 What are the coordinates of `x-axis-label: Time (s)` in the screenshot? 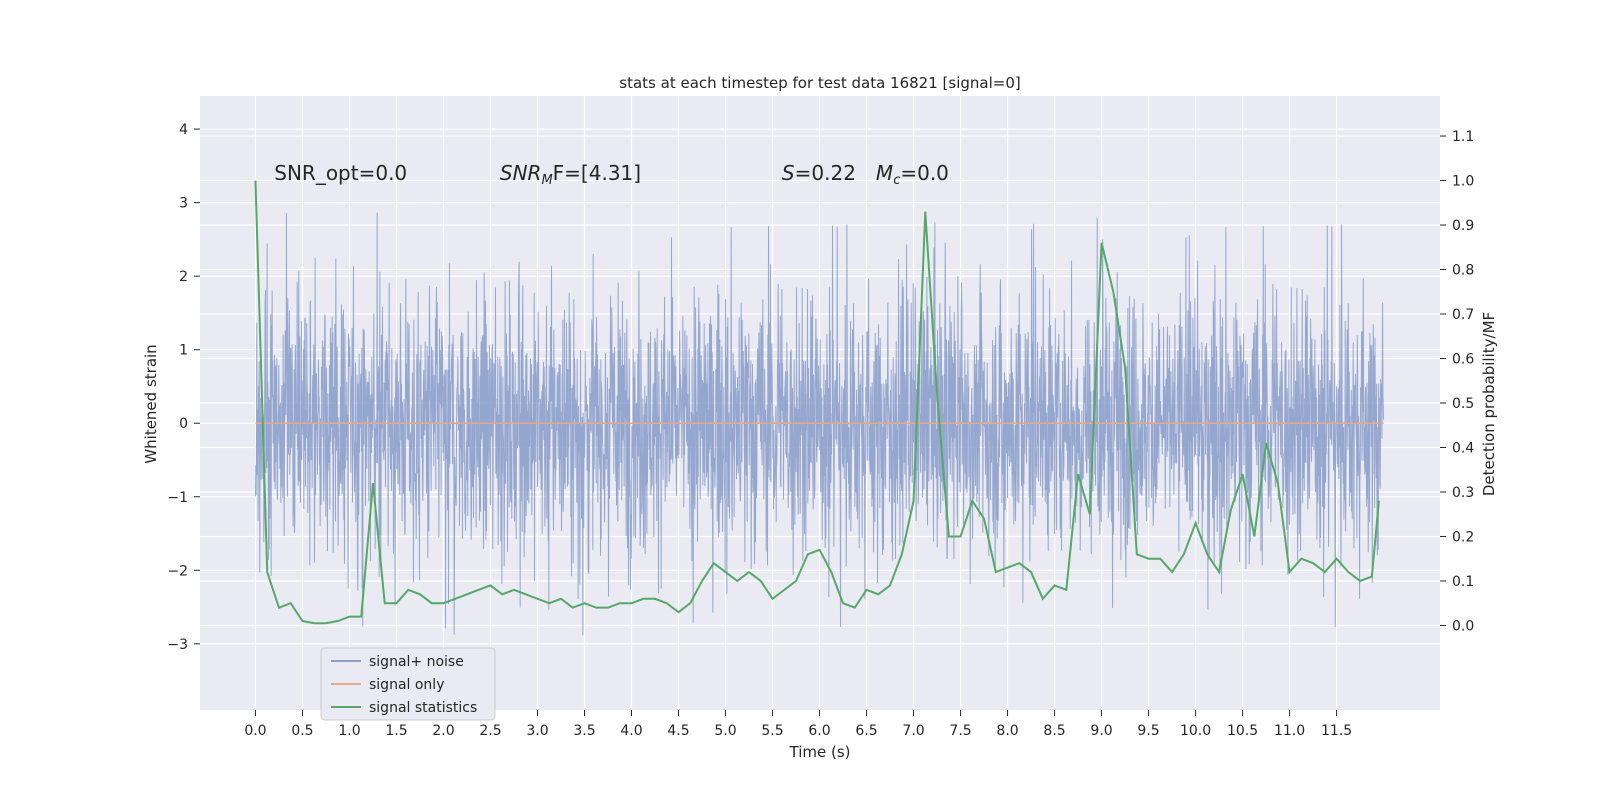 It's located at (820, 752).